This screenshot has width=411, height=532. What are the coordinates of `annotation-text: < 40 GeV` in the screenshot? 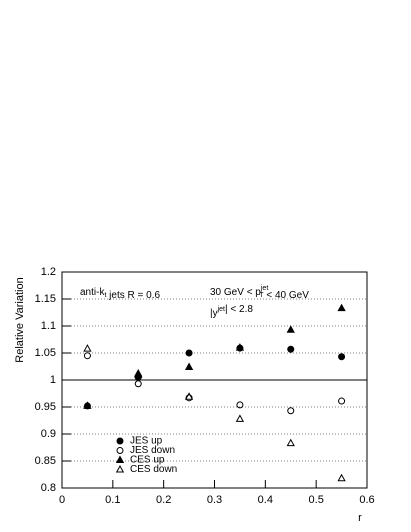 It's located at (287, 295).